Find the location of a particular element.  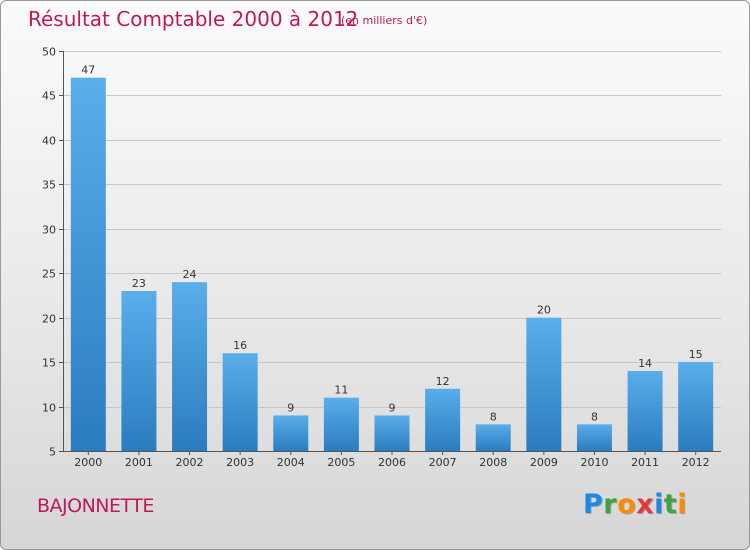

data-label-2012: 15 is located at coordinates (696, 354).